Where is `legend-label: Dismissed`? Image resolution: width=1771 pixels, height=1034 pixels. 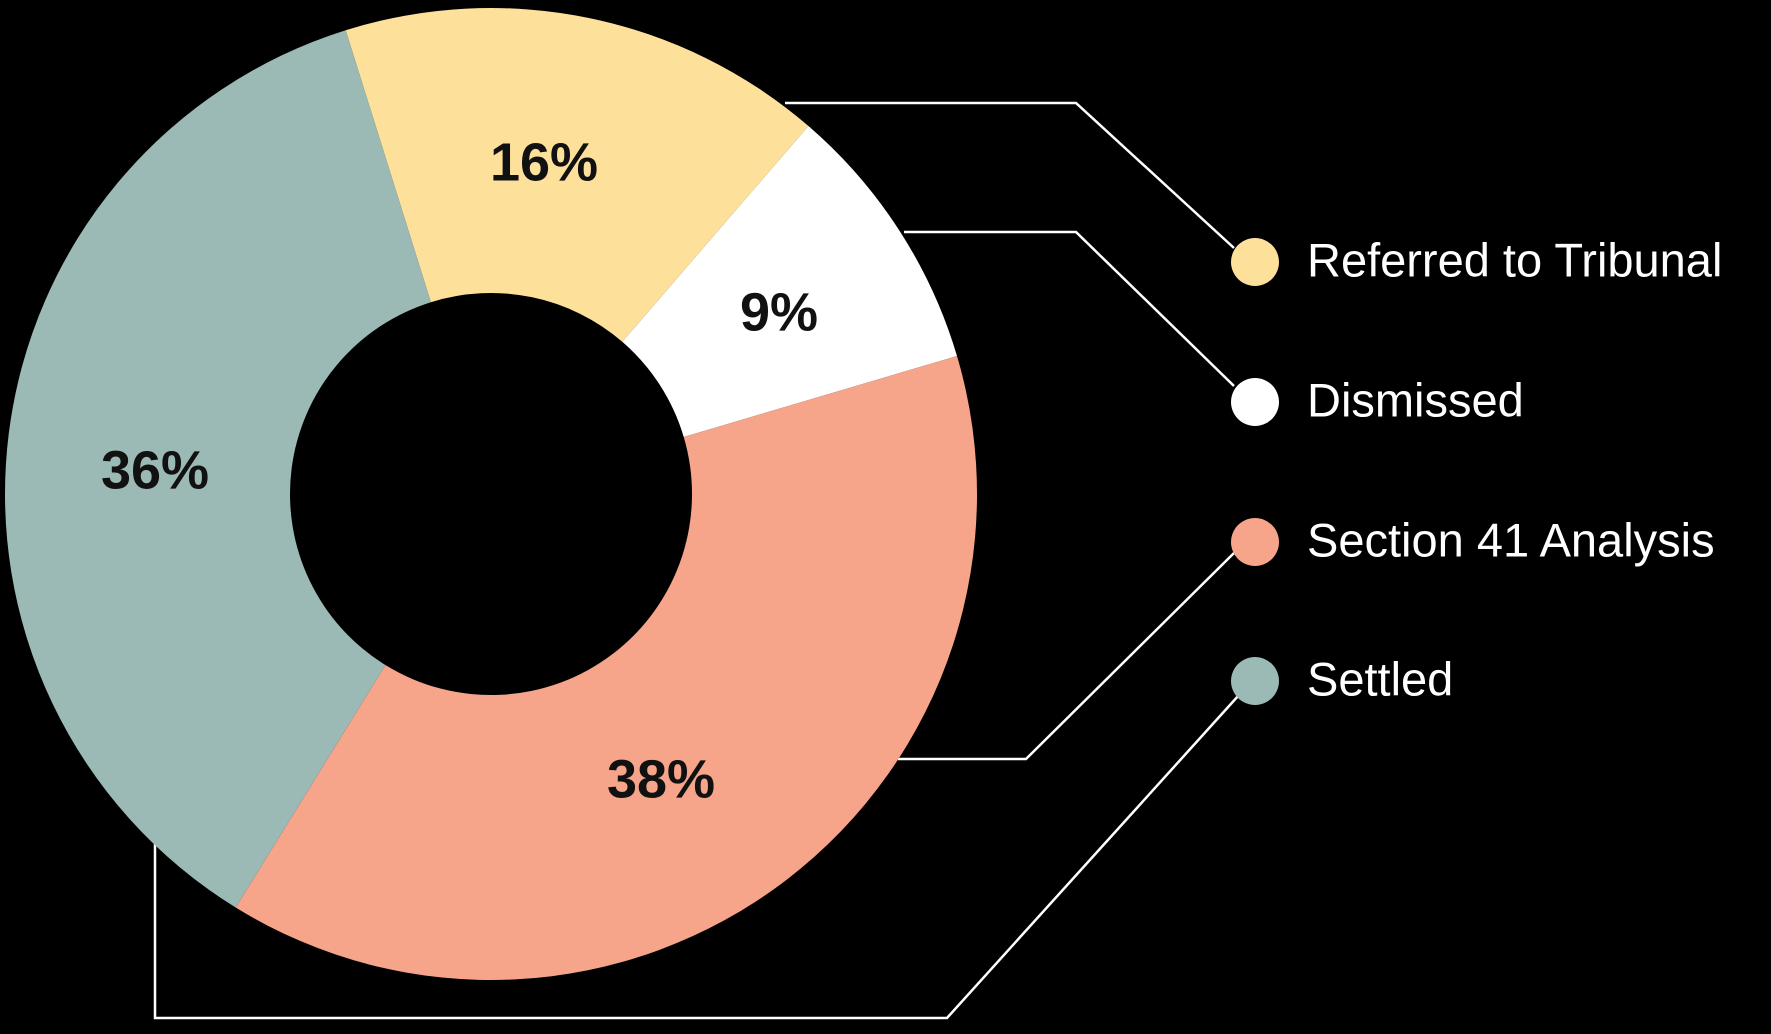 legend-label: Dismissed is located at coordinates (1415, 399).